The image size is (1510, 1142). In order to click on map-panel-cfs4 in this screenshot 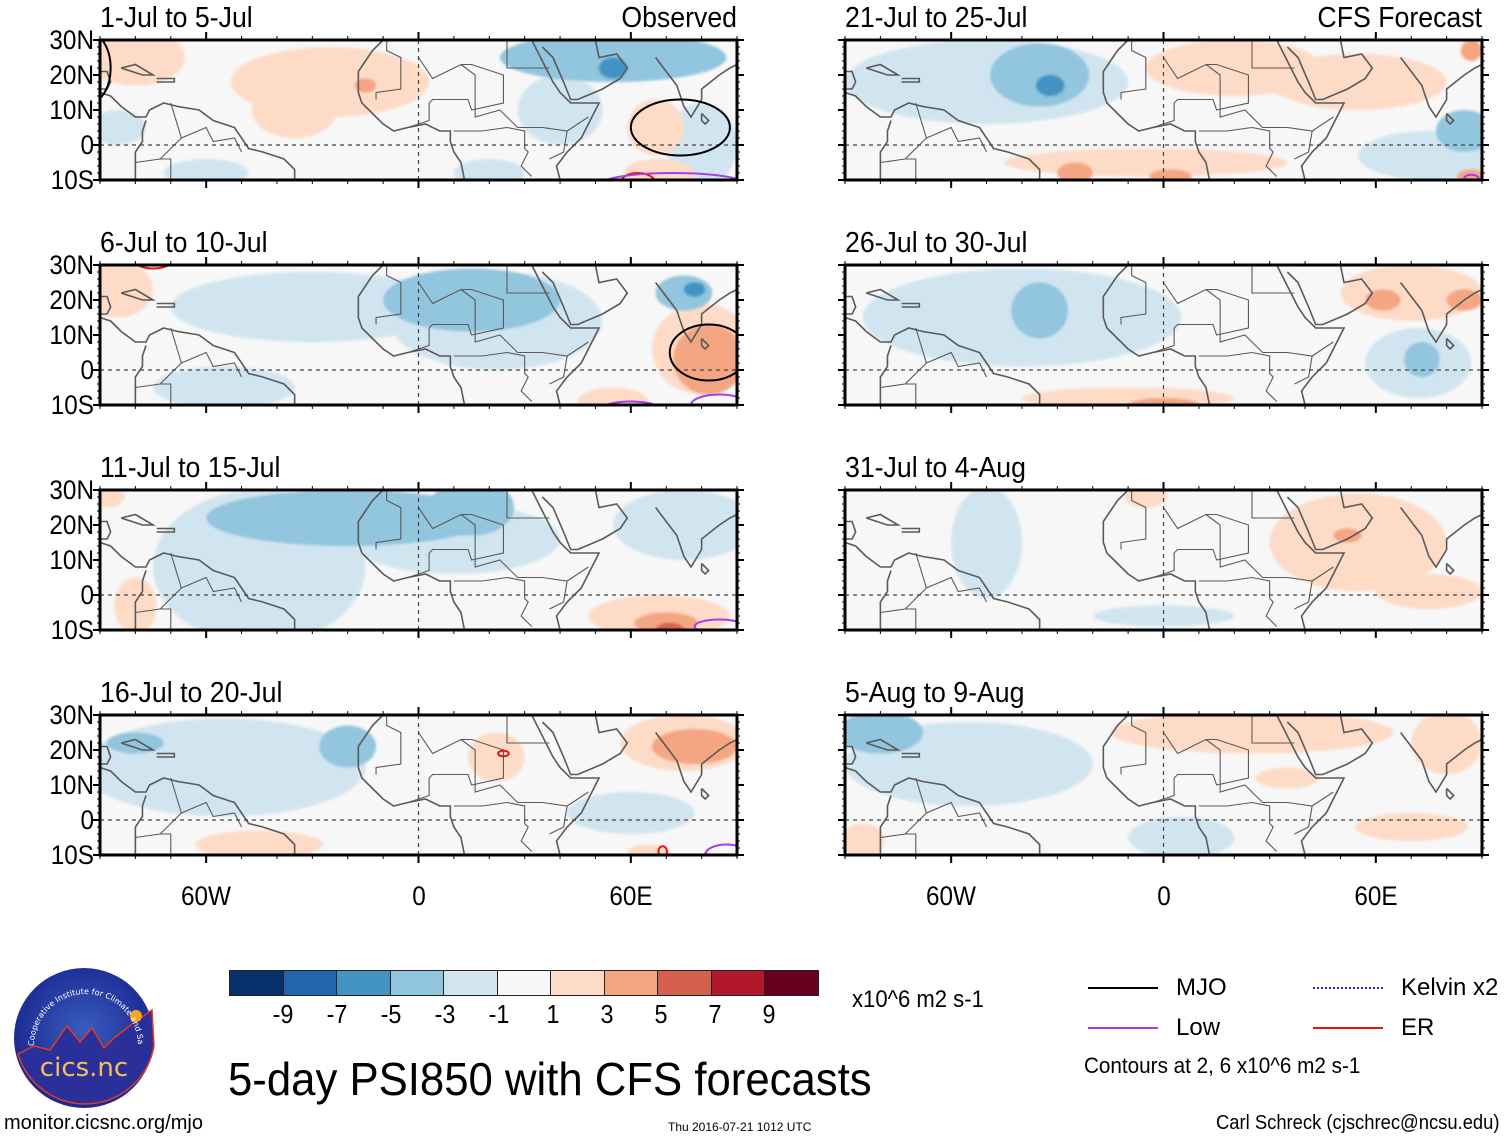, I will do `click(1163, 785)`.